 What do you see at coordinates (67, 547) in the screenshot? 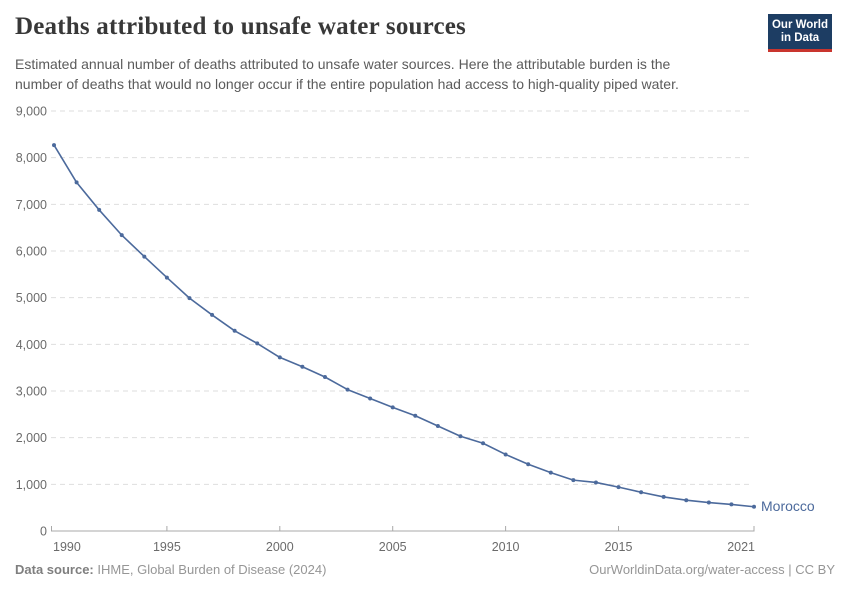
I see `x-axis-tick-label: 1990` at bounding box center [67, 547].